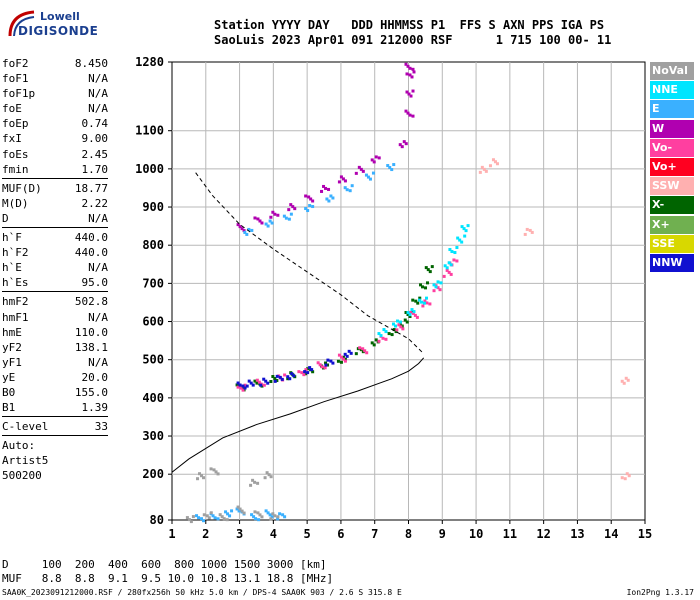  I want to click on auto-scaling-text: Auto:, so click(19, 446).